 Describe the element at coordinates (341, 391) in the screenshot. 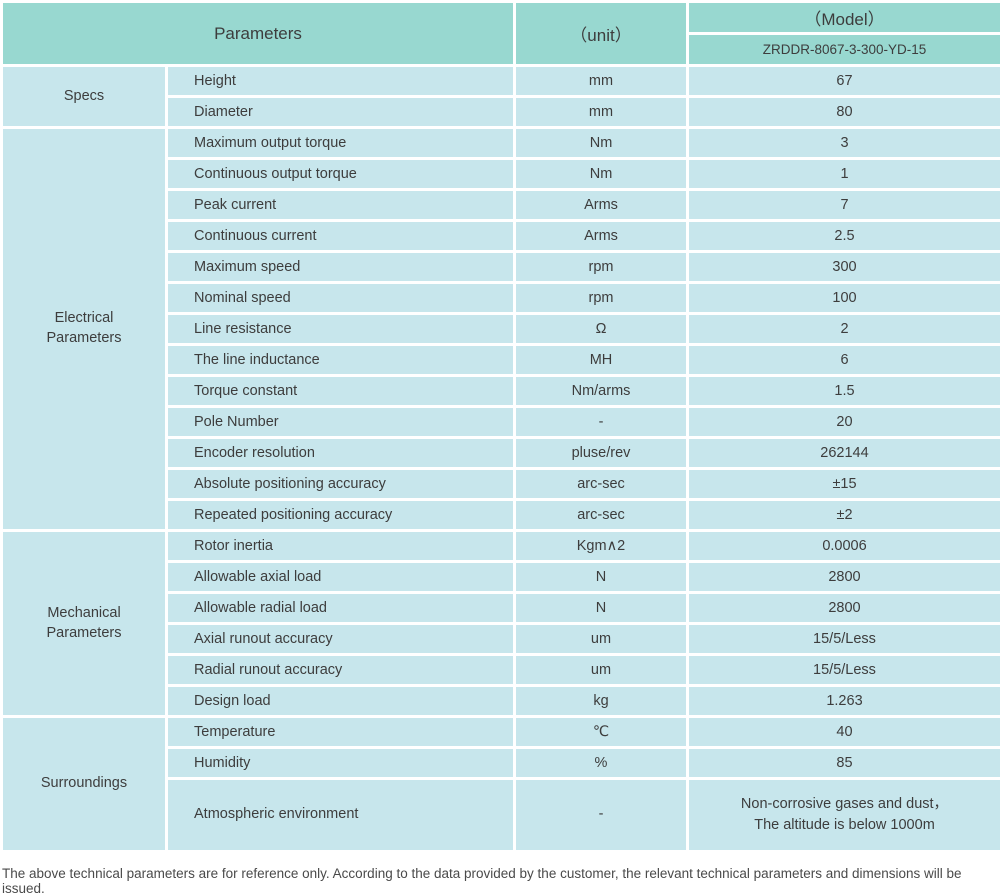

I see `param-cell: Torque constant` at that location.